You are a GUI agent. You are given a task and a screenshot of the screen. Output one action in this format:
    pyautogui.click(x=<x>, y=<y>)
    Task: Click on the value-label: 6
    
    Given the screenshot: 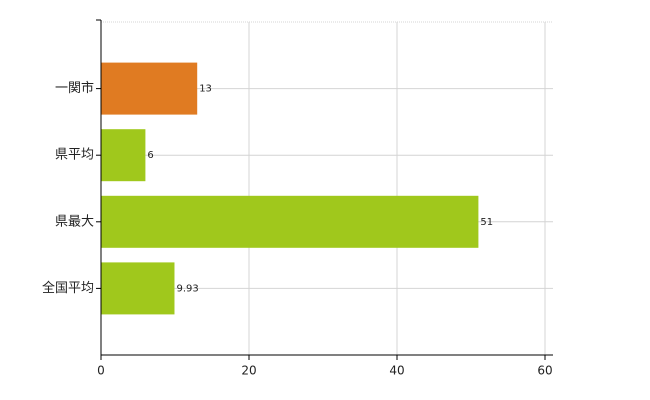 What is the action you would take?
    pyautogui.click(x=150, y=155)
    